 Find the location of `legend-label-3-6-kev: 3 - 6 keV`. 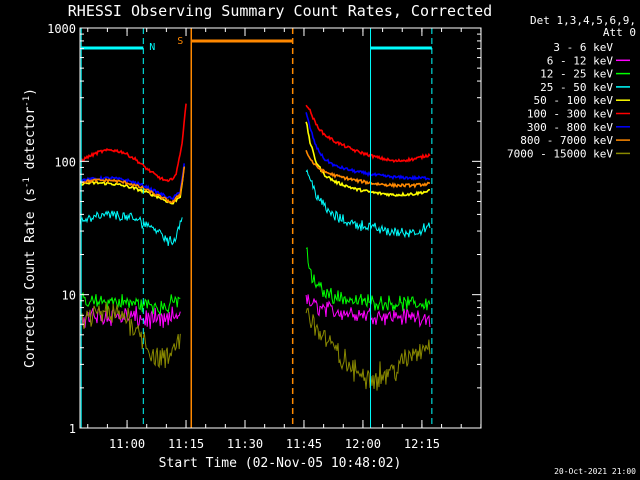

legend-label-3-6-kev: 3 - 6 keV is located at coordinates (583, 47).